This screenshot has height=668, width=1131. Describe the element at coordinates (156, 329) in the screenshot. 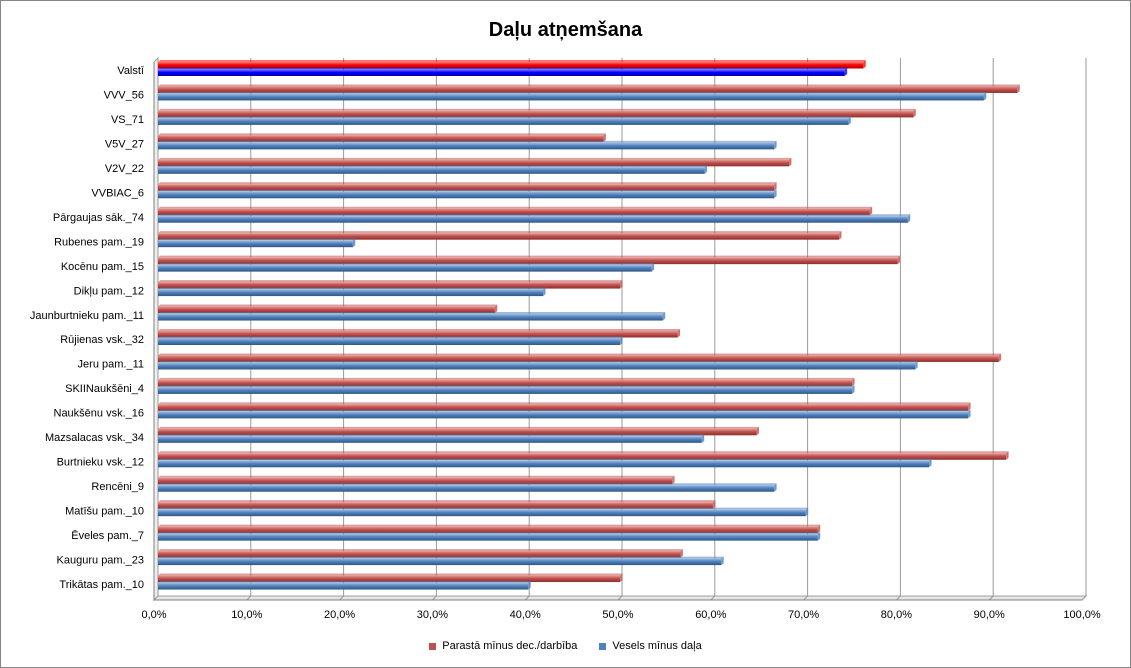

I see `plot-wall-left` at that location.